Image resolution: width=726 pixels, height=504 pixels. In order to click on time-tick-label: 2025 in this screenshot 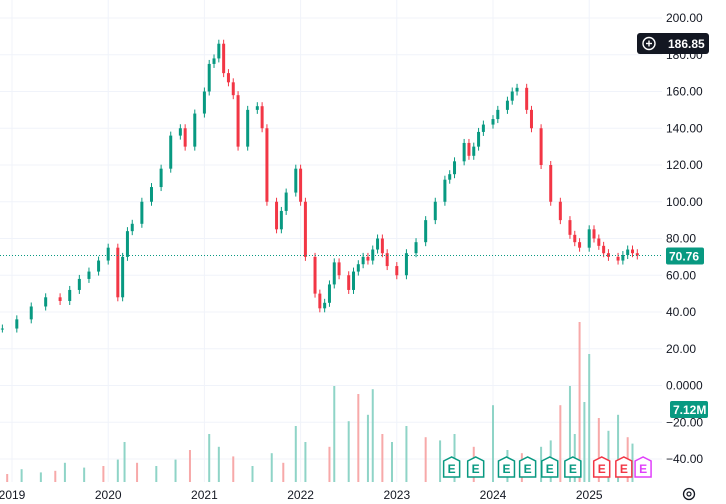, I will do `click(589, 495)`.